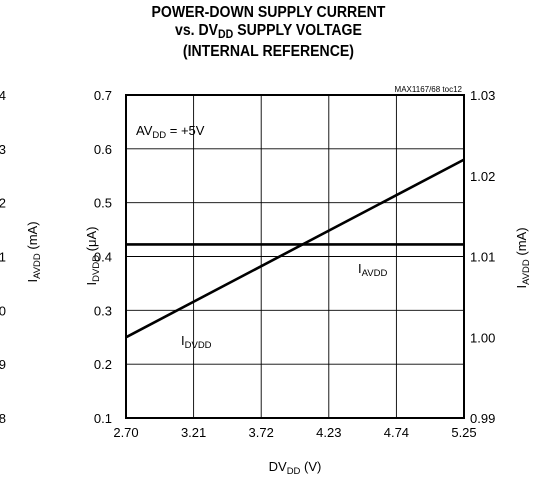 This screenshot has height=483, width=537. What do you see at coordinates (482, 257) in the screenshot?
I see `y-right-tick-label: 1.01` at bounding box center [482, 257].